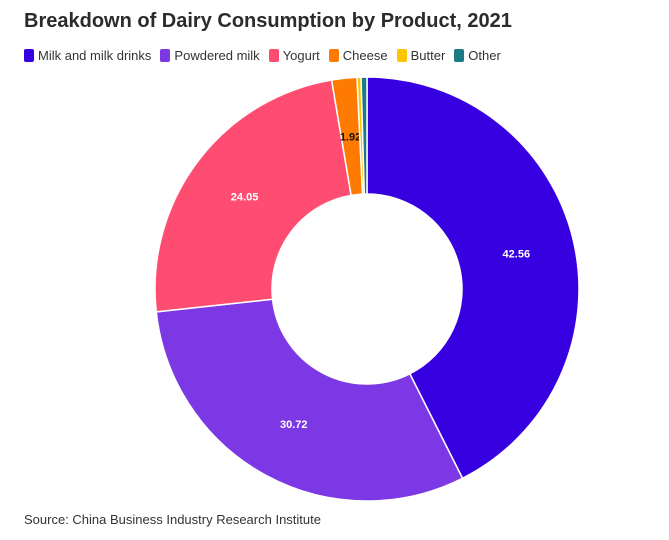  I want to click on legend-label: Butter, so click(428, 55).